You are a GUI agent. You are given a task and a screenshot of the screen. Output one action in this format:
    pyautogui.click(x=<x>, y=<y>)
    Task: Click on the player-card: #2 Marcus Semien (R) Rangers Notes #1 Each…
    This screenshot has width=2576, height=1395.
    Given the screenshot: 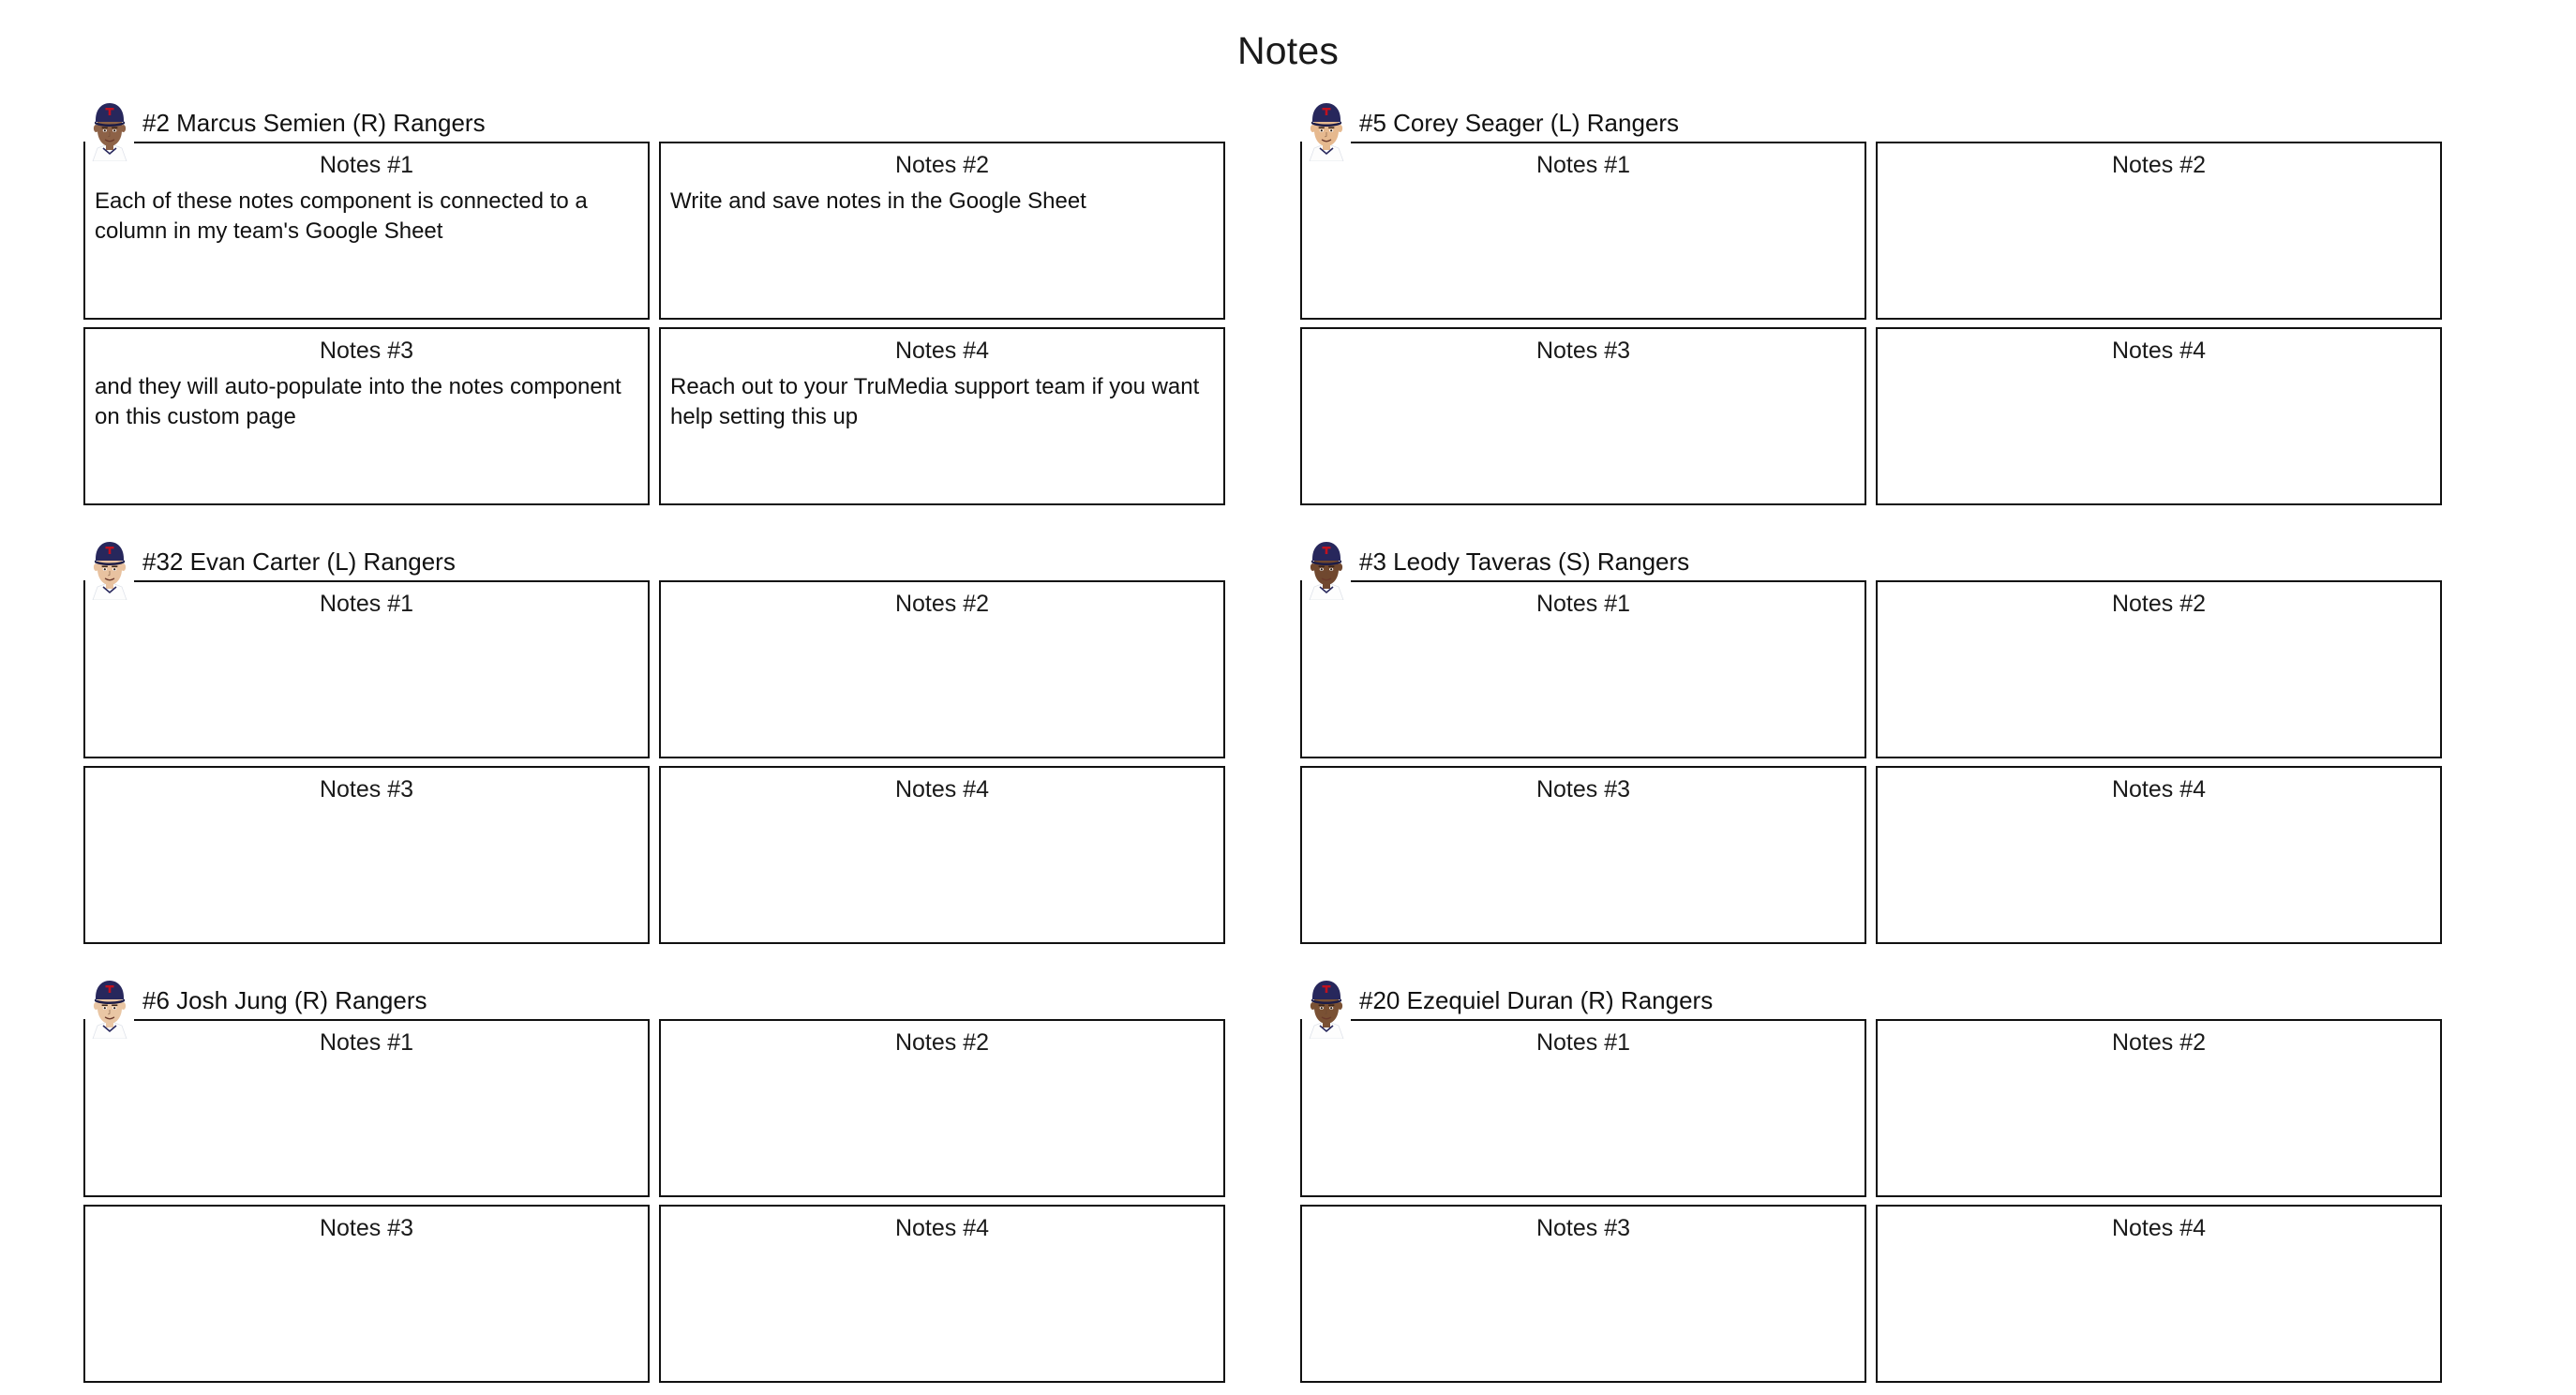 What is the action you would take?
    pyautogui.click(x=665, y=302)
    